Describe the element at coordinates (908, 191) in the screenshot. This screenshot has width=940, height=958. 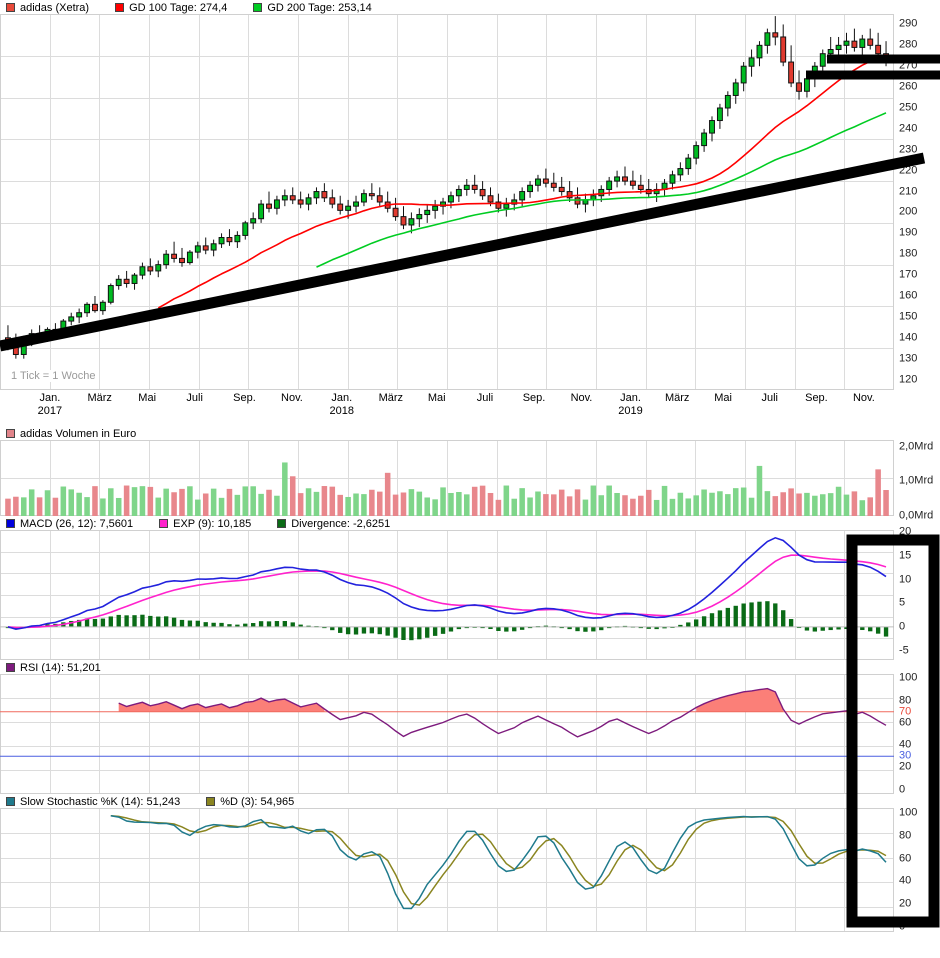
I see `price-tick: 210` at that location.